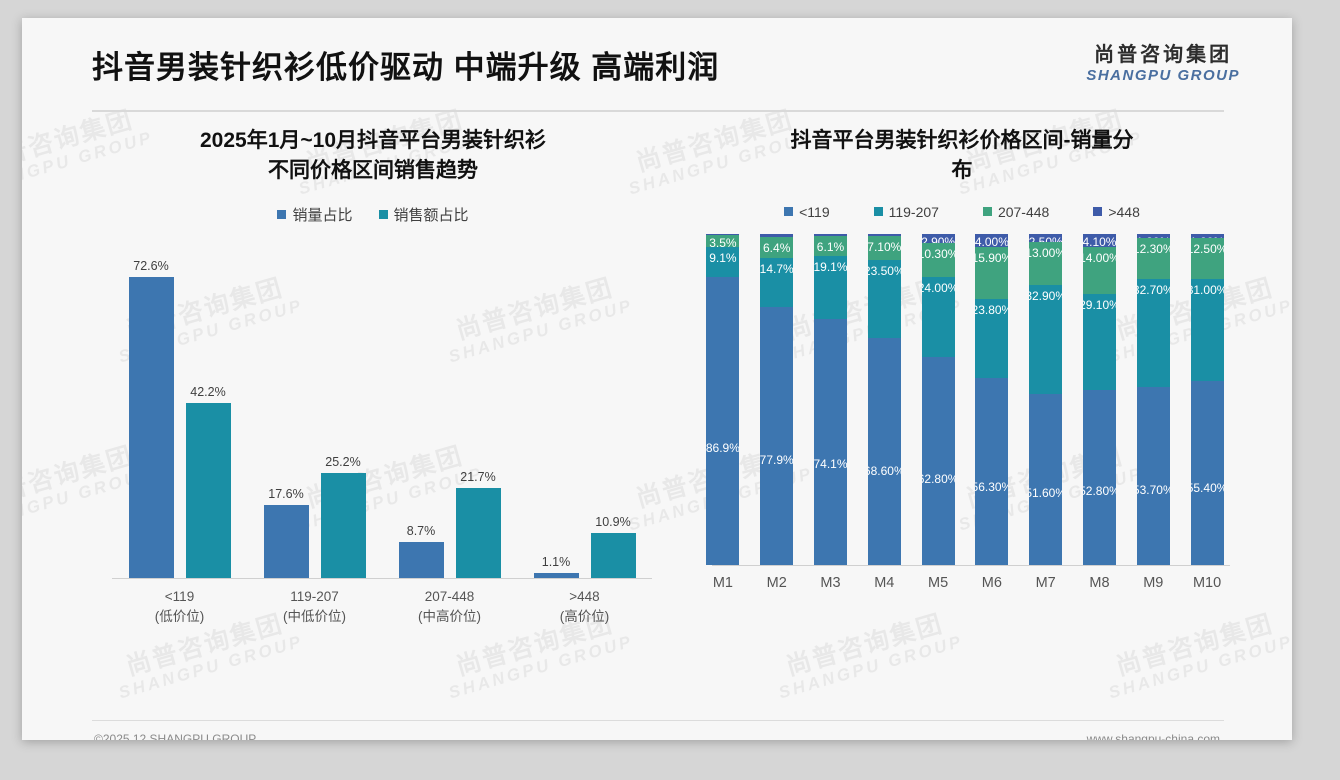 The width and height of the screenshot is (1340, 780). Describe the element at coordinates (1153, 490) in the screenshot. I see `stack-value-label: 53.70%` at that location.